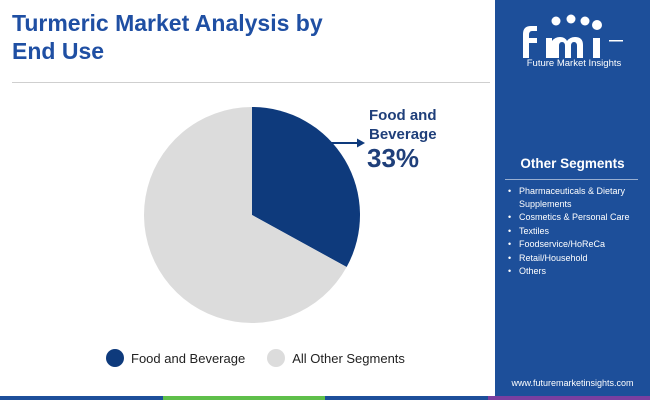 Image resolution: width=650 pixels, height=400 pixels. What do you see at coordinates (572, 163) in the screenshot?
I see `other-segments-title: Other Segments` at bounding box center [572, 163].